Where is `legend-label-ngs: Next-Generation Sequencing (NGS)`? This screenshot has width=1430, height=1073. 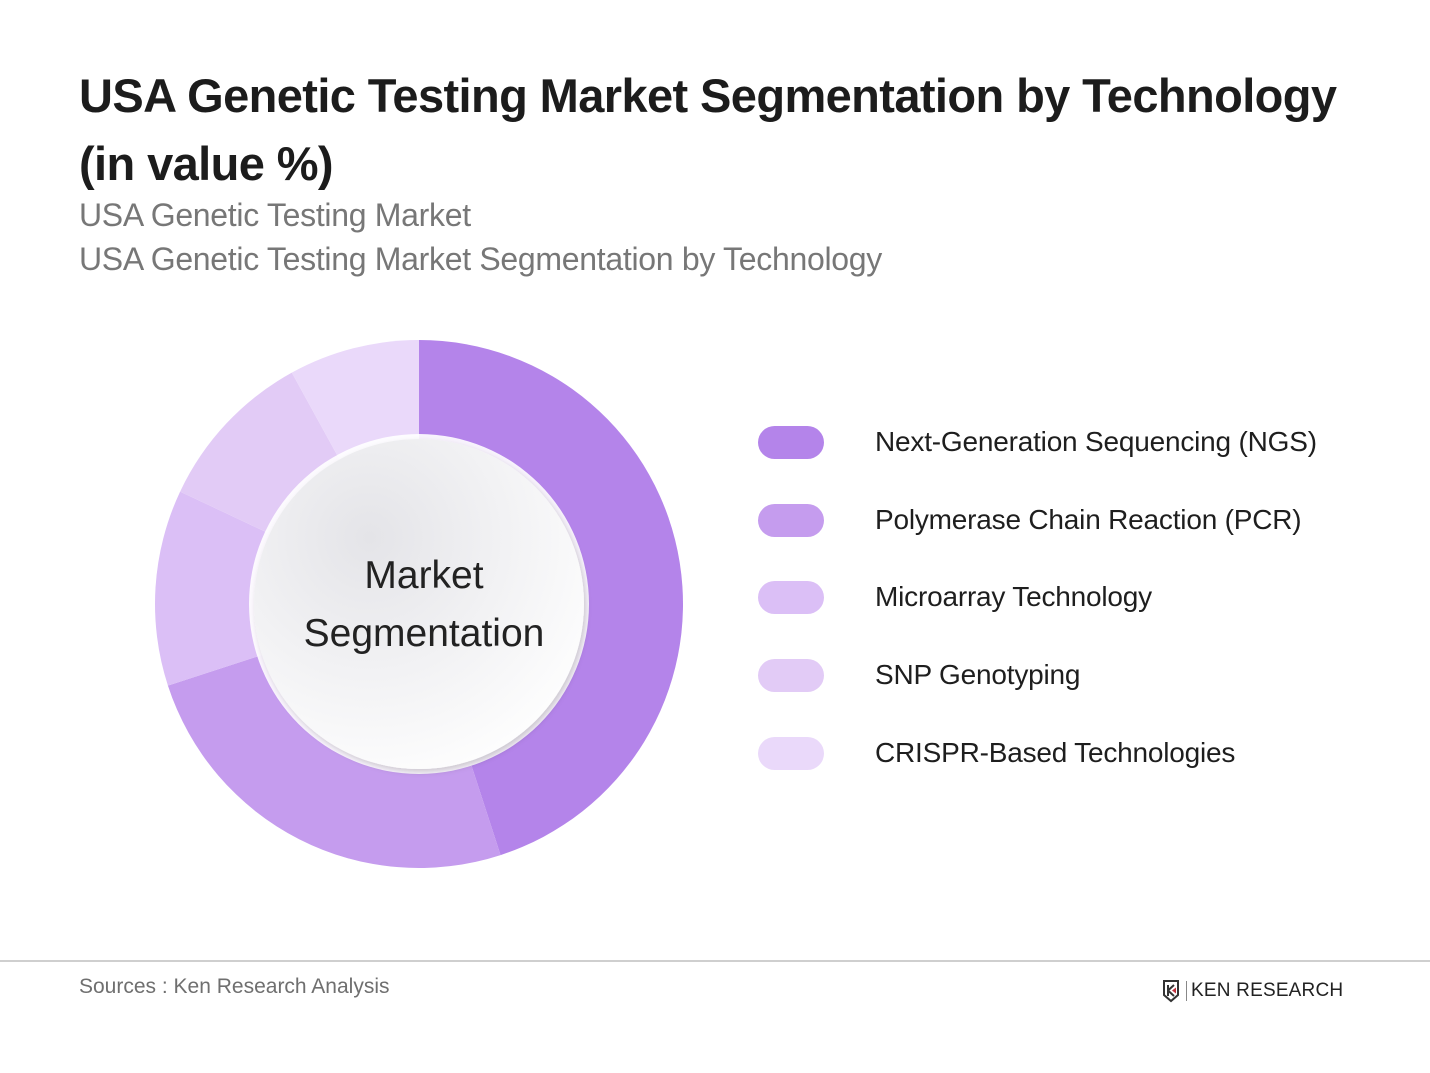
legend-label-ngs: Next-Generation Sequencing (NGS) is located at coordinates (1096, 441).